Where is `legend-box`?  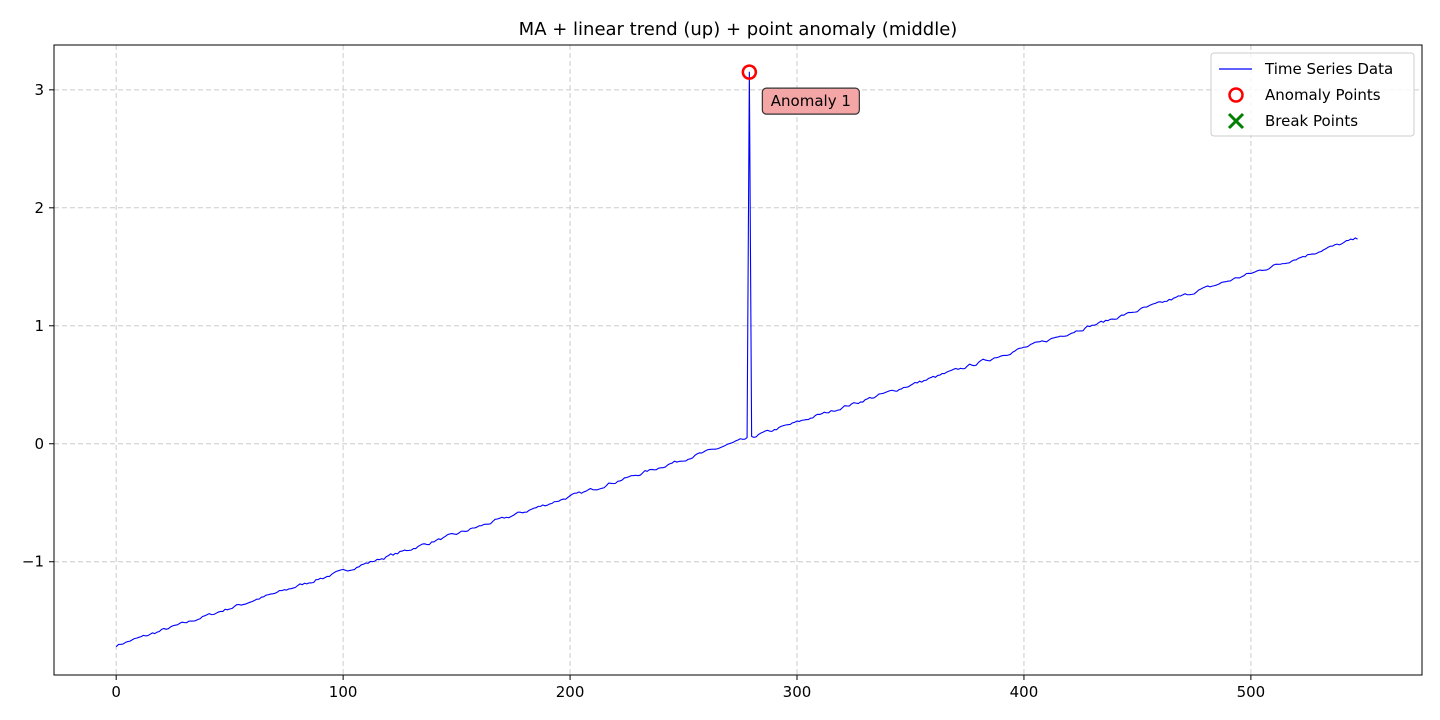
legend-box is located at coordinates (1312, 94).